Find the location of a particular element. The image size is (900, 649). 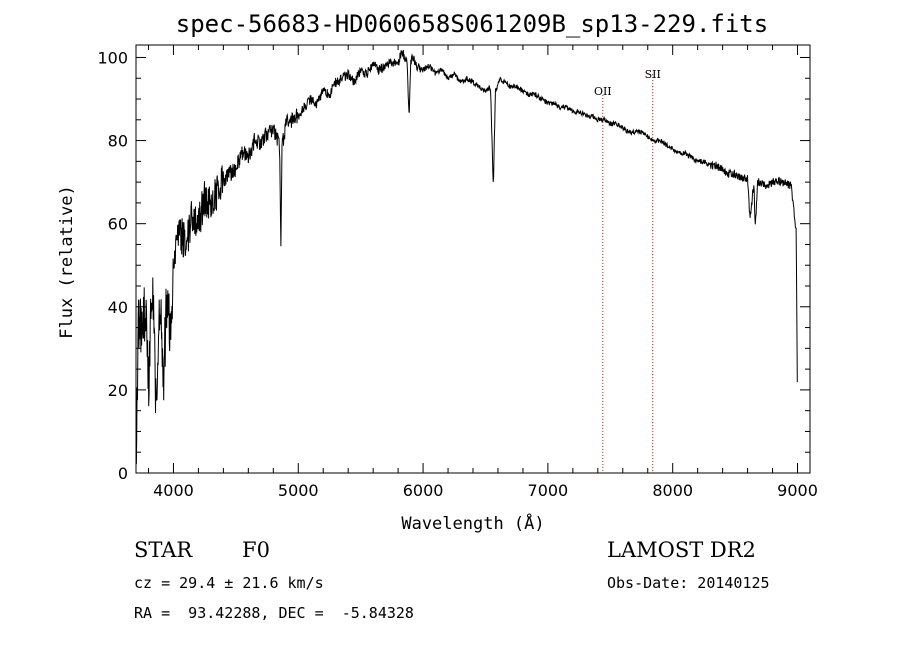

x-tick-label: 9000 is located at coordinates (797, 490).